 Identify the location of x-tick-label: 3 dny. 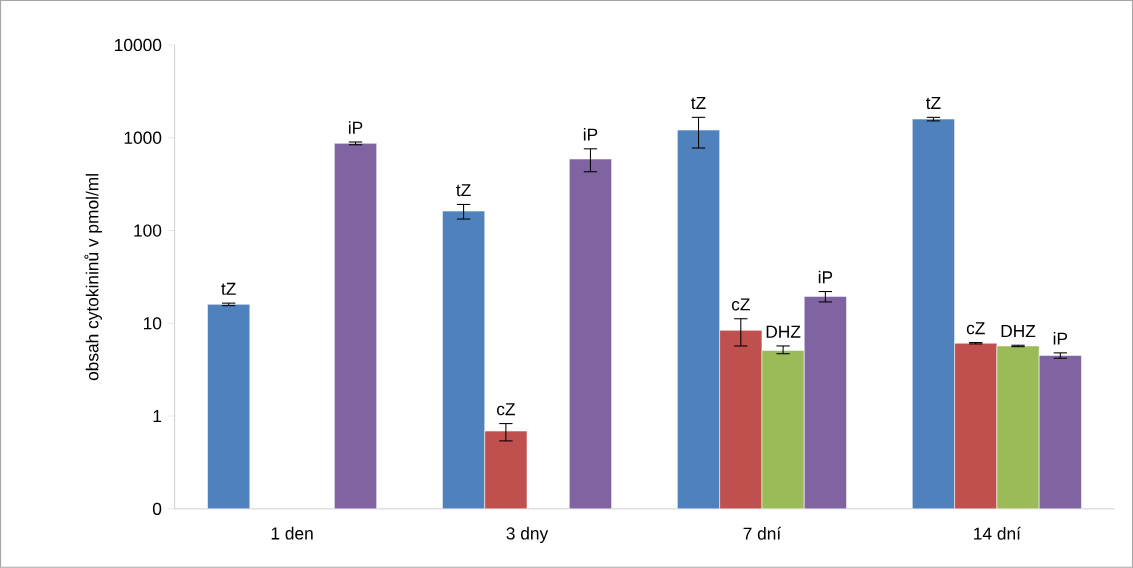
(527, 535).